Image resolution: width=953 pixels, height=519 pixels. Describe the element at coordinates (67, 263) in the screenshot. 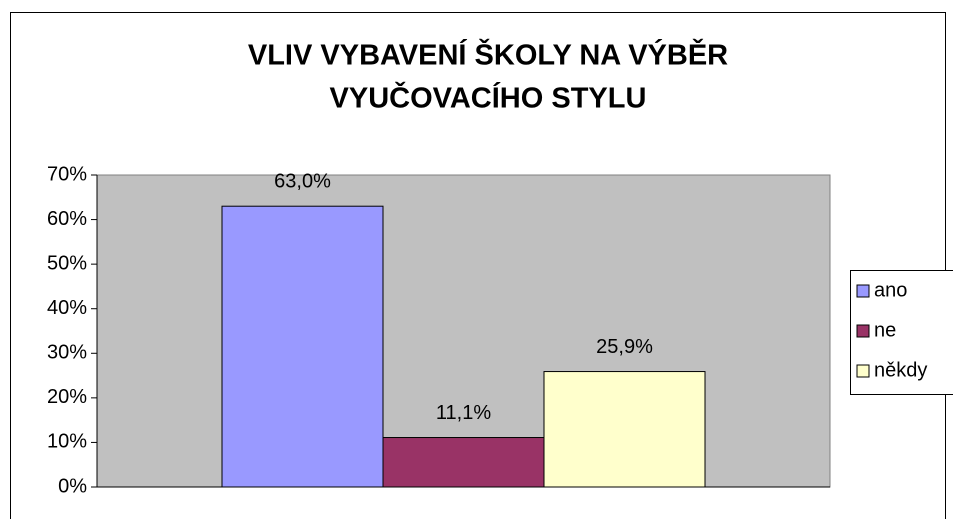

I see `y-tick-label: 50%` at that location.